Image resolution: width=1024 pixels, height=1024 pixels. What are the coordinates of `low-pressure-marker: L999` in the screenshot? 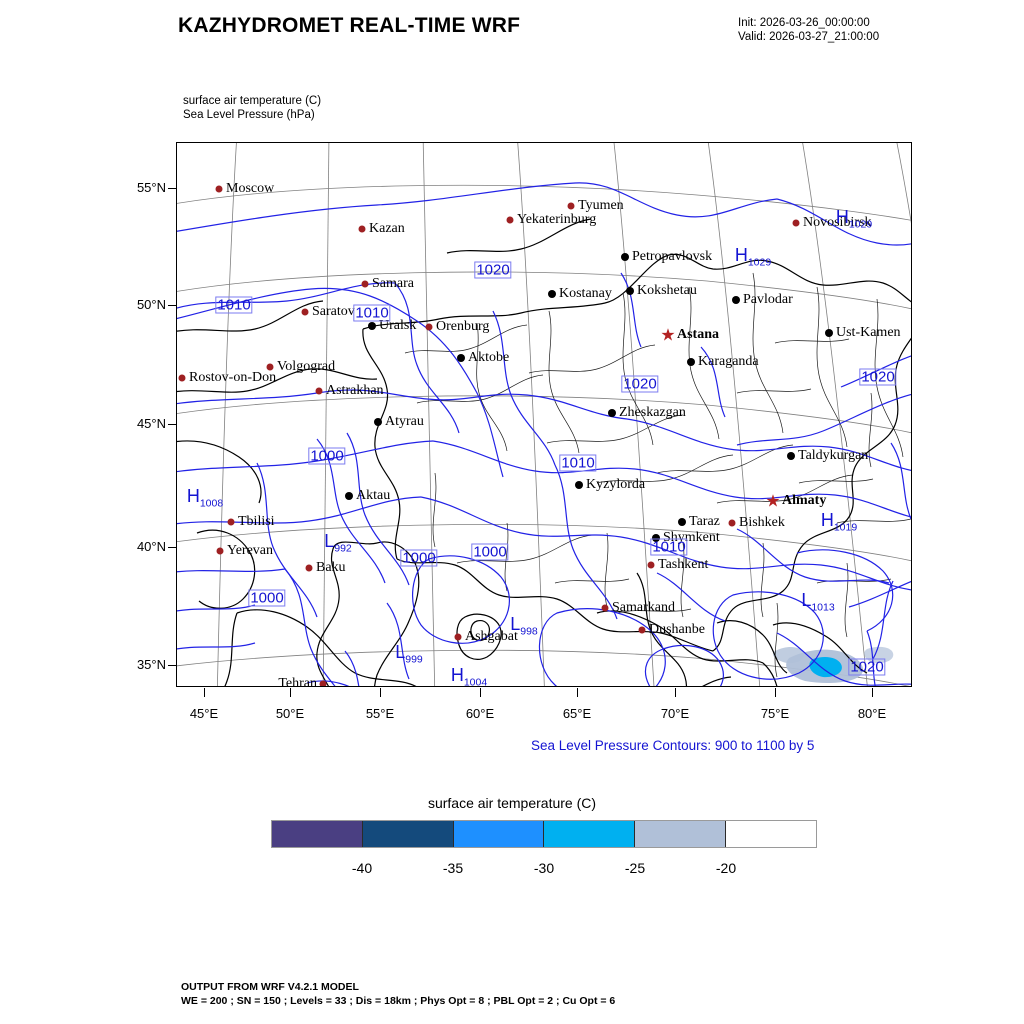 It's located at (409, 653).